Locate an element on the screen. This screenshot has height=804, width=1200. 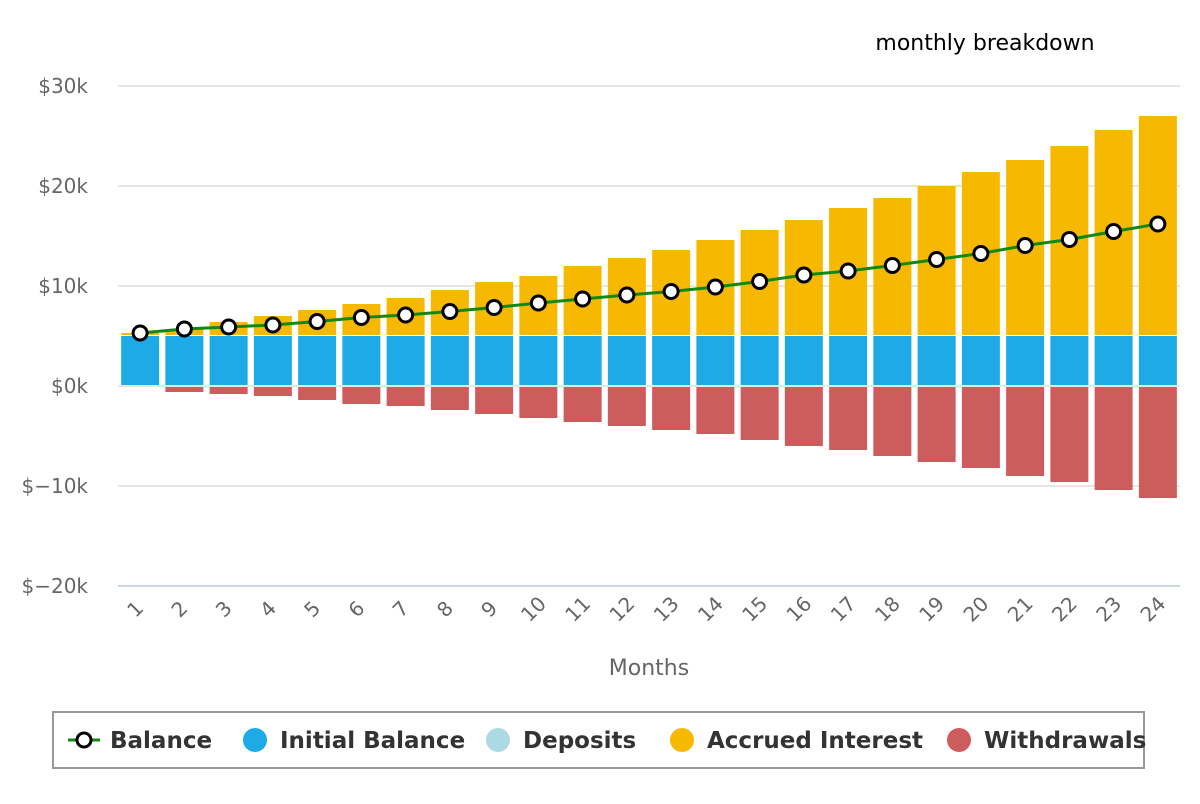
x-tick-label: 3 is located at coordinates (224, 609).